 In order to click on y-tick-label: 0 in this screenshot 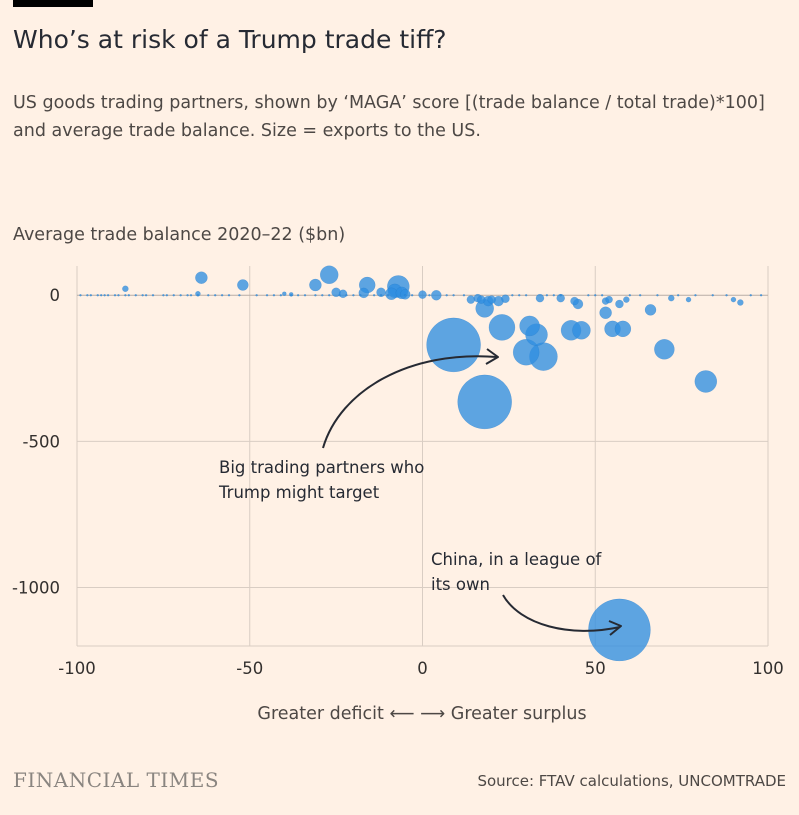, I will do `click(55, 295)`.